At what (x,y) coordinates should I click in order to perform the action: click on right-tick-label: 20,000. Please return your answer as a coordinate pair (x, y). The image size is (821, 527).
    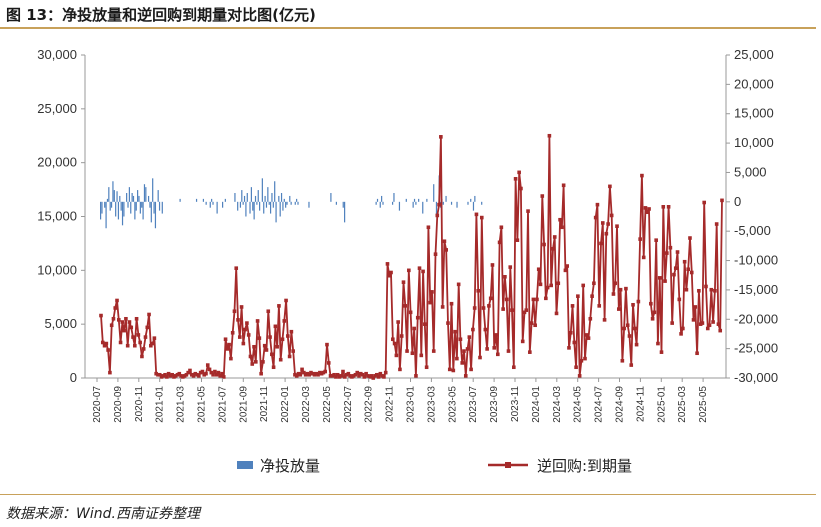
    Looking at the image, I should click on (754, 83).